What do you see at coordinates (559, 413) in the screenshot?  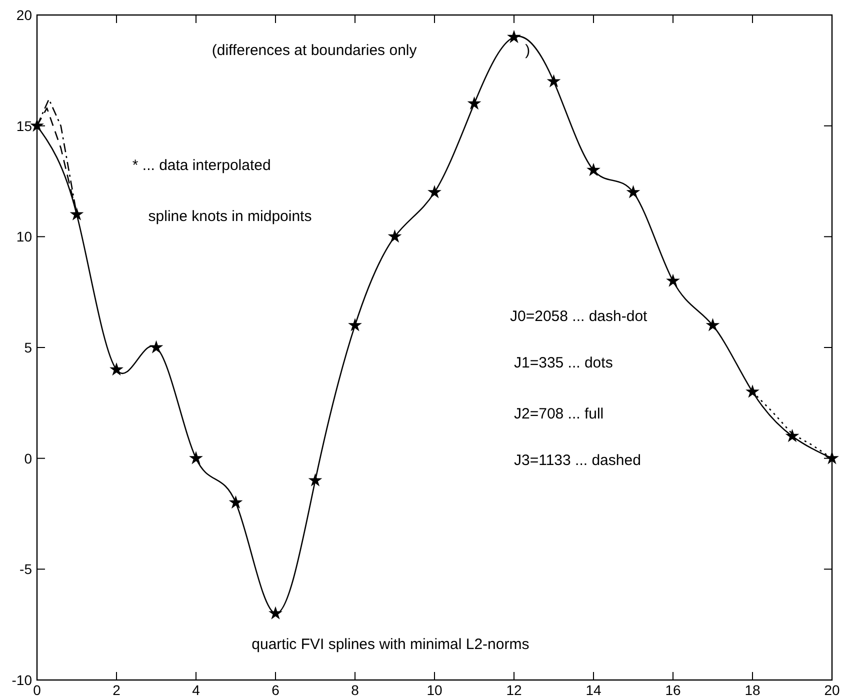 I see `annotation: J2=708 ... full` at bounding box center [559, 413].